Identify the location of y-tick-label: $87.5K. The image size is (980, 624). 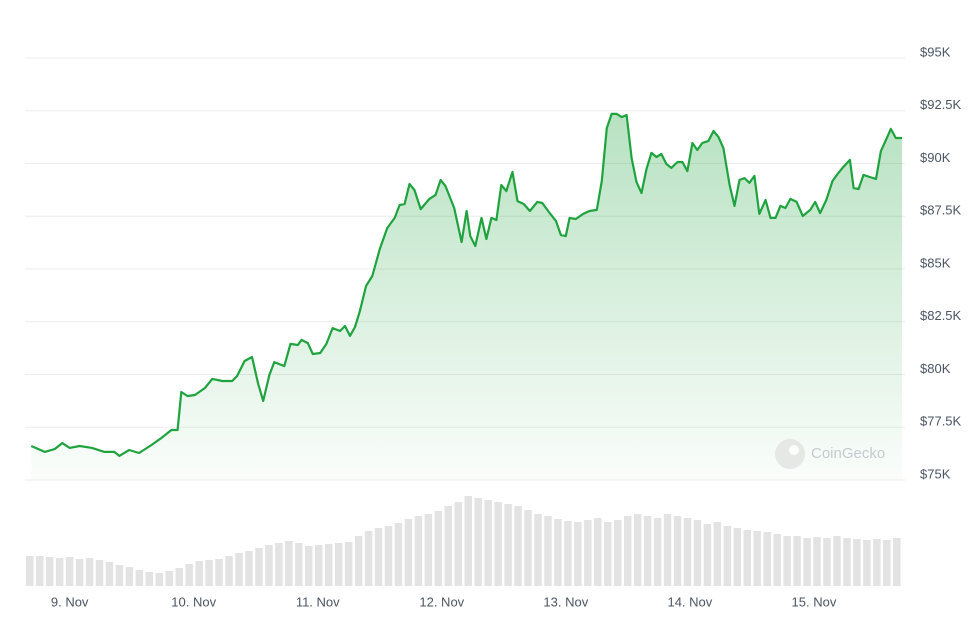
(941, 210).